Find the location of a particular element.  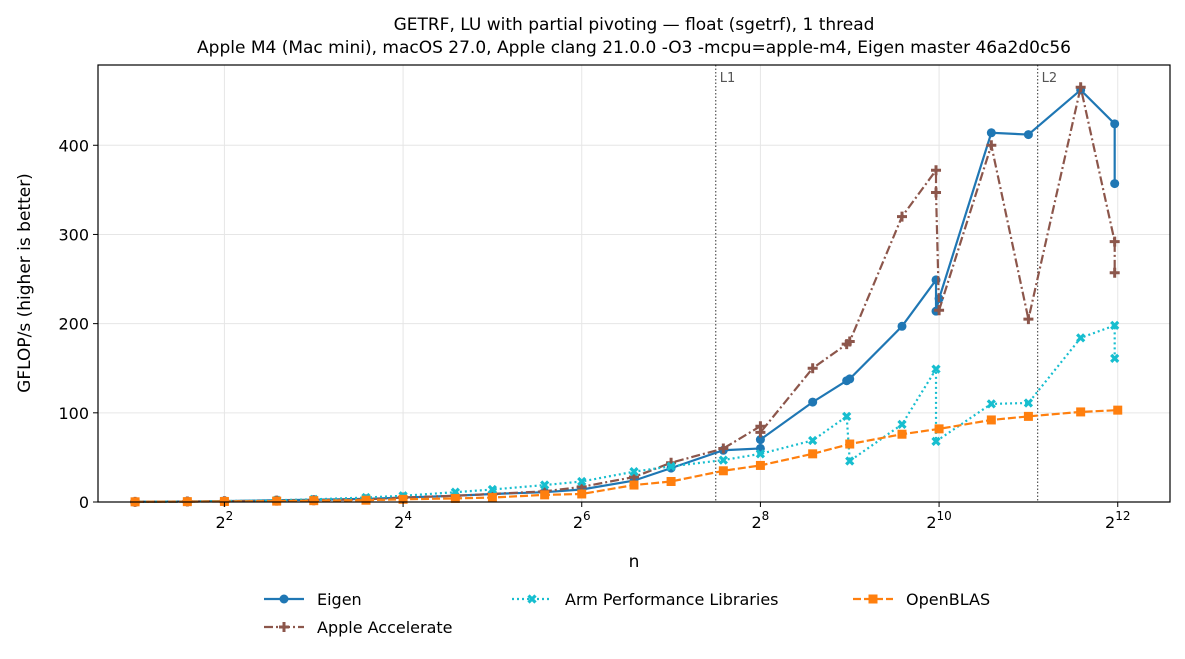

x-tick-label: 26 is located at coordinates (582, 520).